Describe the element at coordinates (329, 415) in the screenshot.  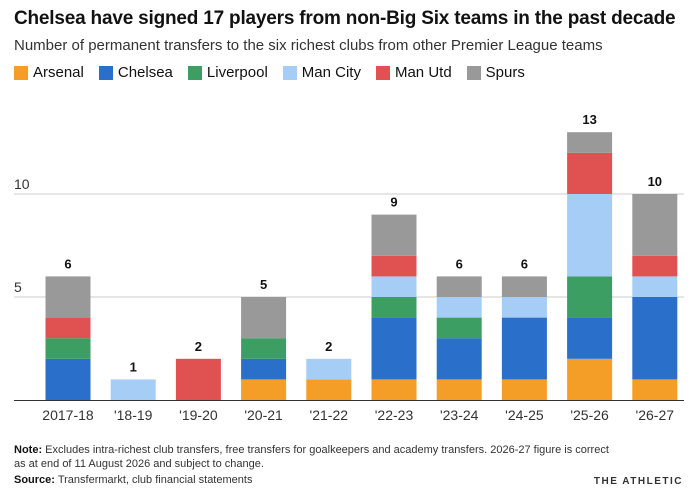
I see `x-tick-label-21-22: '21-22` at that location.